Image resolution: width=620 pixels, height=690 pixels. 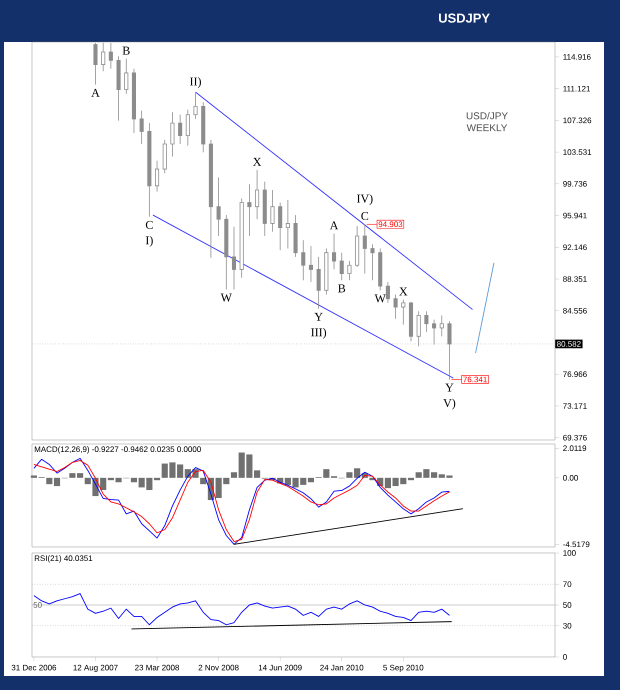 I want to click on annotation: I), so click(x=149, y=241).